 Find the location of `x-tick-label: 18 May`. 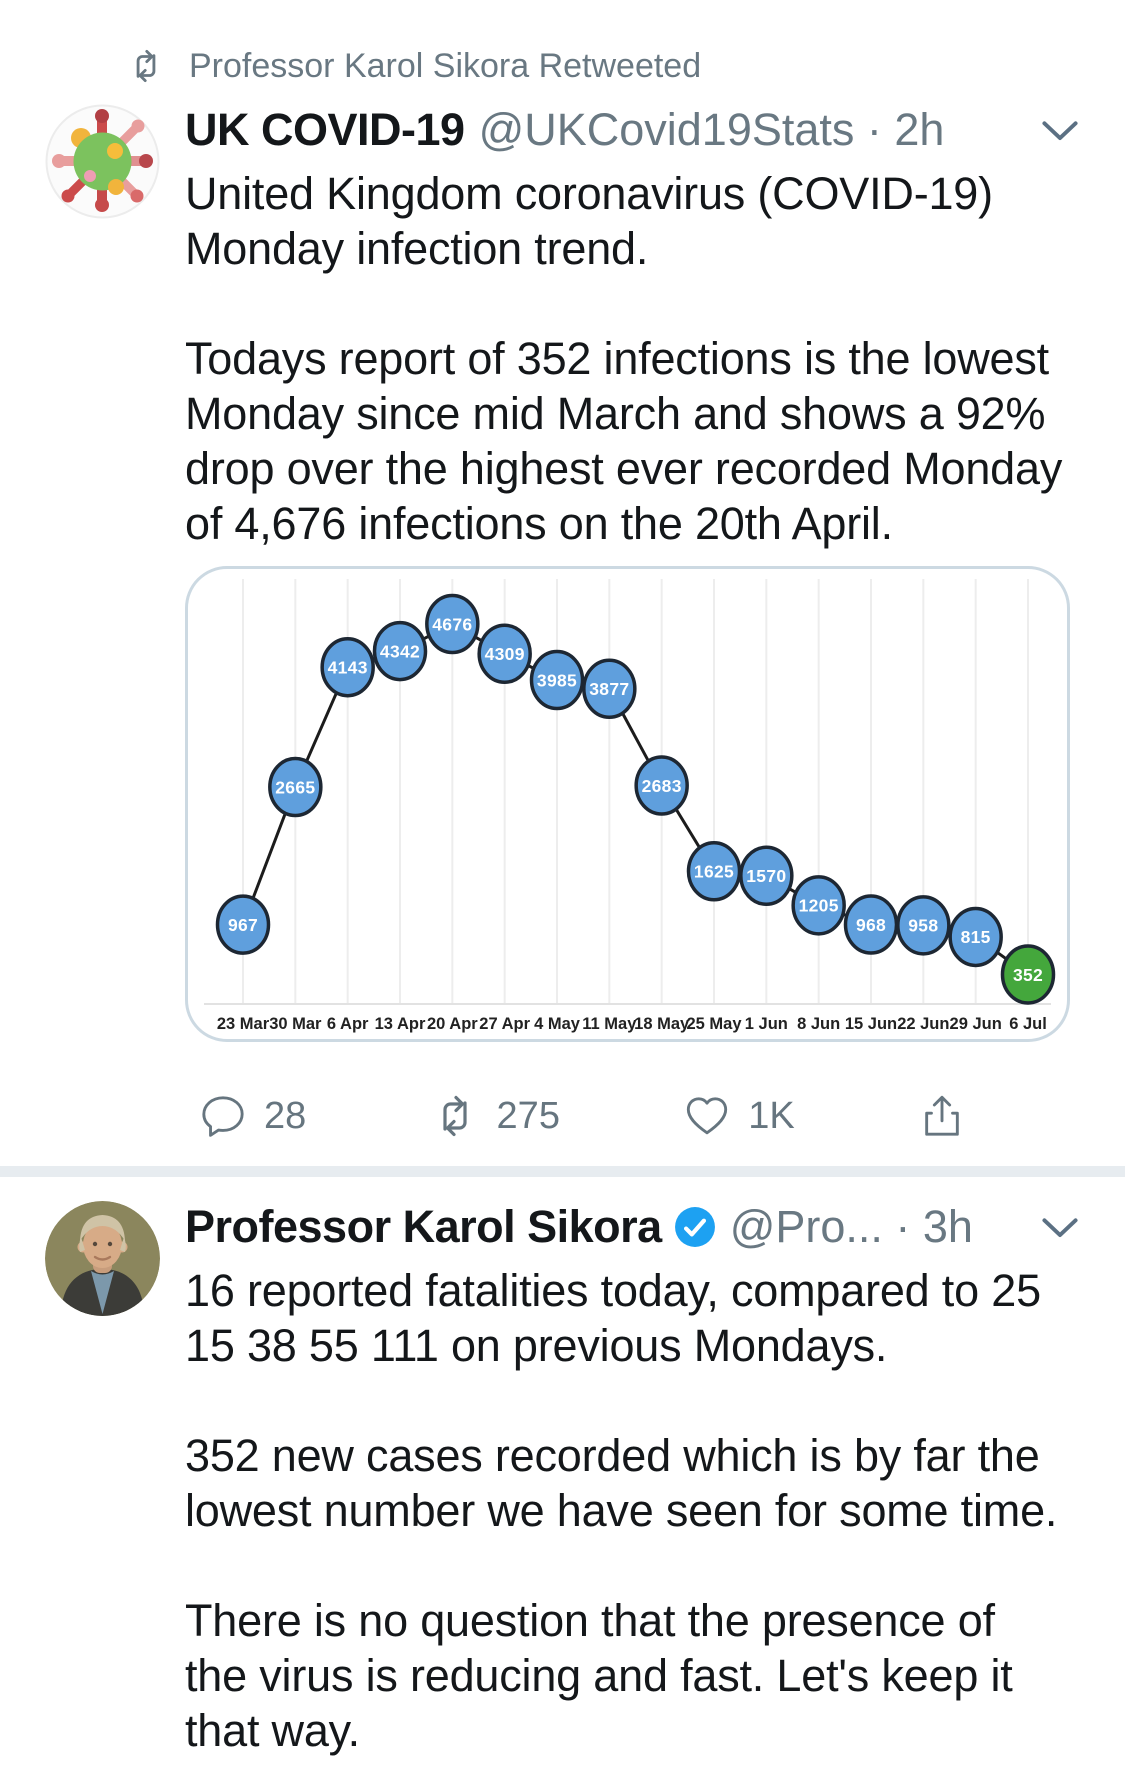

x-tick-label: 18 May is located at coordinates (662, 1024).